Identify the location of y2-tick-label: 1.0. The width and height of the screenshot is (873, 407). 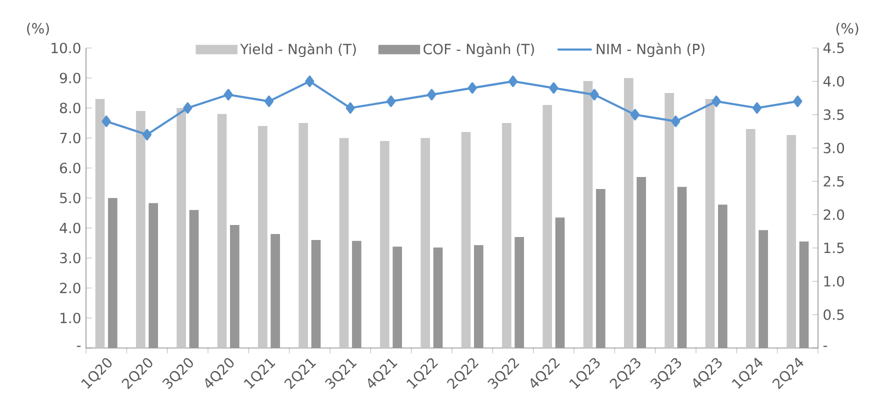
(834, 281).